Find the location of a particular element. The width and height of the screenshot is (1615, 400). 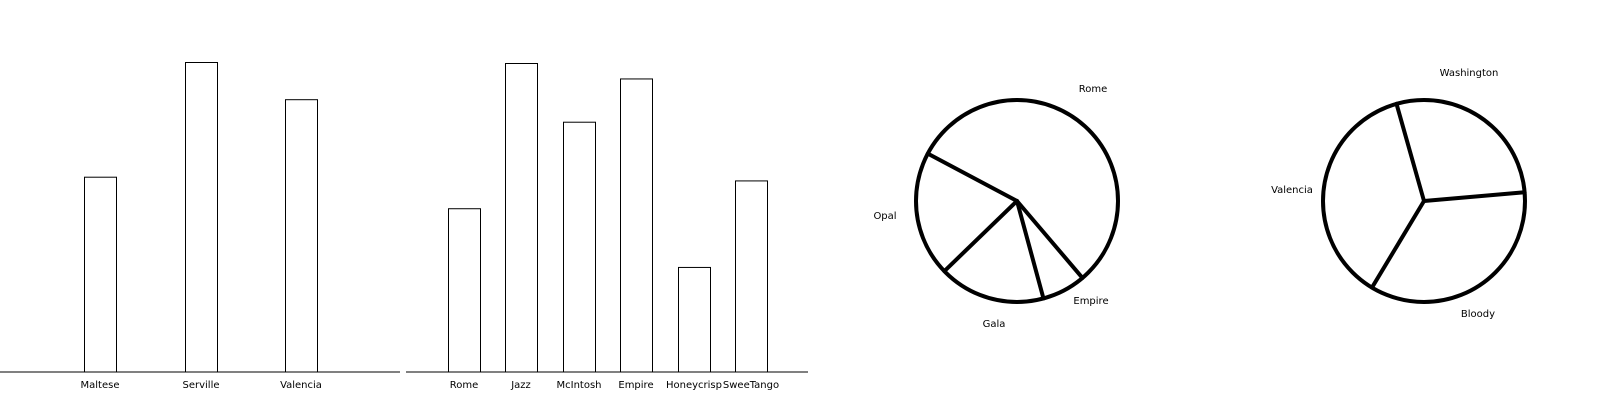

slice-boundary-washington is located at coordinates (1474, 196).